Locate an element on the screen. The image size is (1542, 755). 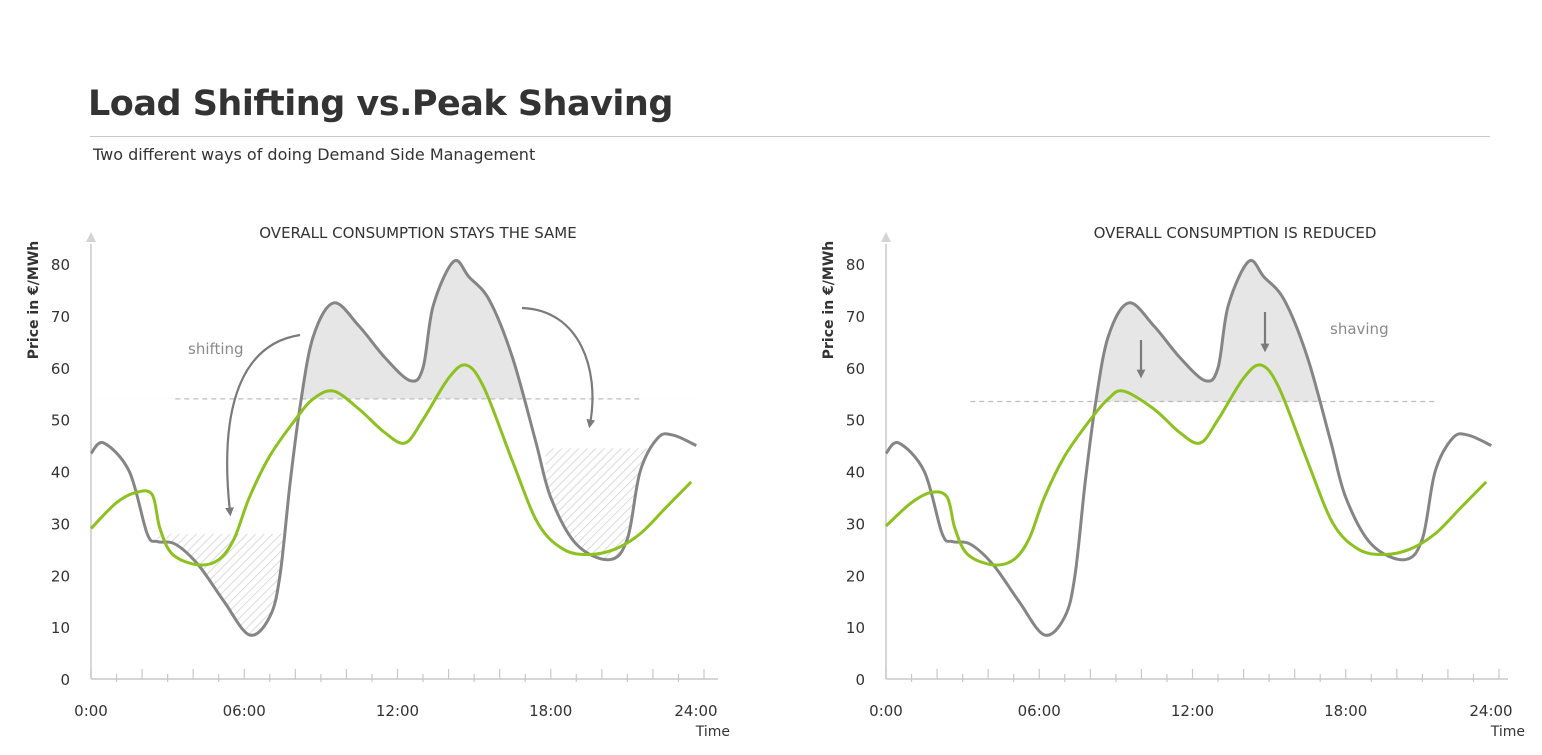
chart-title: OVERALL CONSUMPTION STAYS THE SAME is located at coordinates (417, 233).